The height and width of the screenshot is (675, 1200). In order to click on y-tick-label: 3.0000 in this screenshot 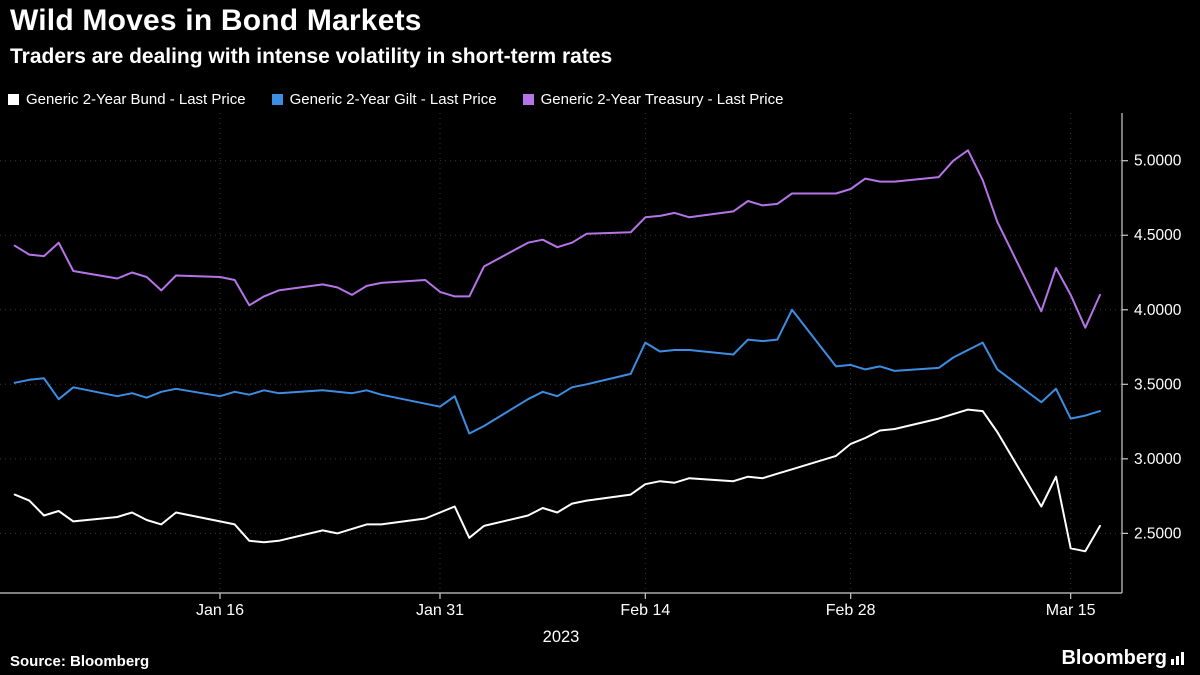, I will do `click(1158, 459)`.